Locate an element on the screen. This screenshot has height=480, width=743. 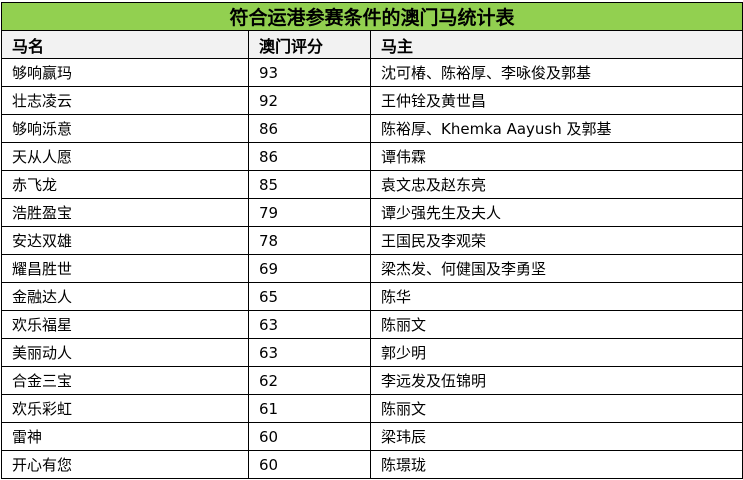
header-owner: 马主 is located at coordinates (556, 44).